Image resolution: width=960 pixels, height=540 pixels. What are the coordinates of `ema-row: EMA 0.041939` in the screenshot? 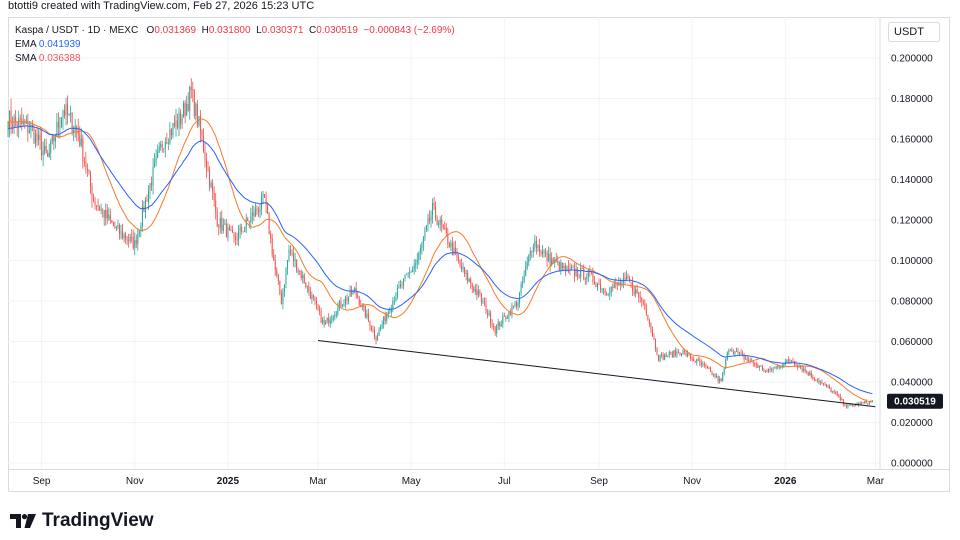 It's located at (235, 45).